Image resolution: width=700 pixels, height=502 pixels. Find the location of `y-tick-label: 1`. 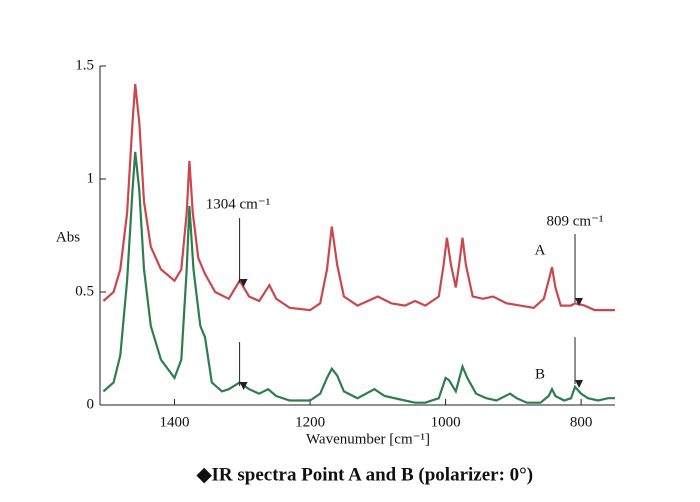

y-tick-label: 1 is located at coordinates (91, 178).